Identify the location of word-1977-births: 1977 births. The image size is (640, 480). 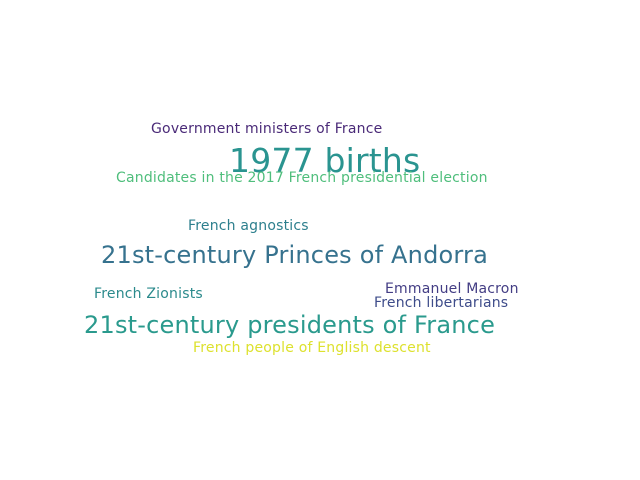
(325, 160).